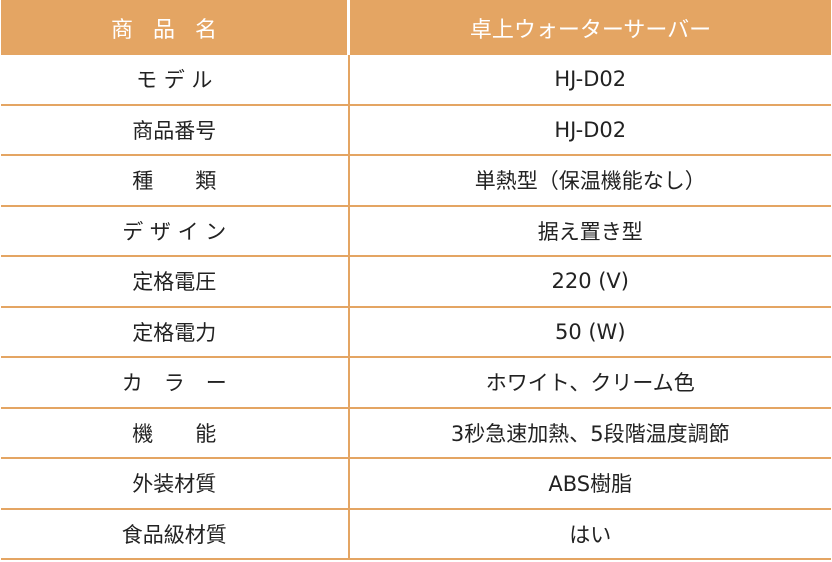  Describe the element at coordinates (175, 433) in the screenshot. I see `row-label: 機 能` at that location.